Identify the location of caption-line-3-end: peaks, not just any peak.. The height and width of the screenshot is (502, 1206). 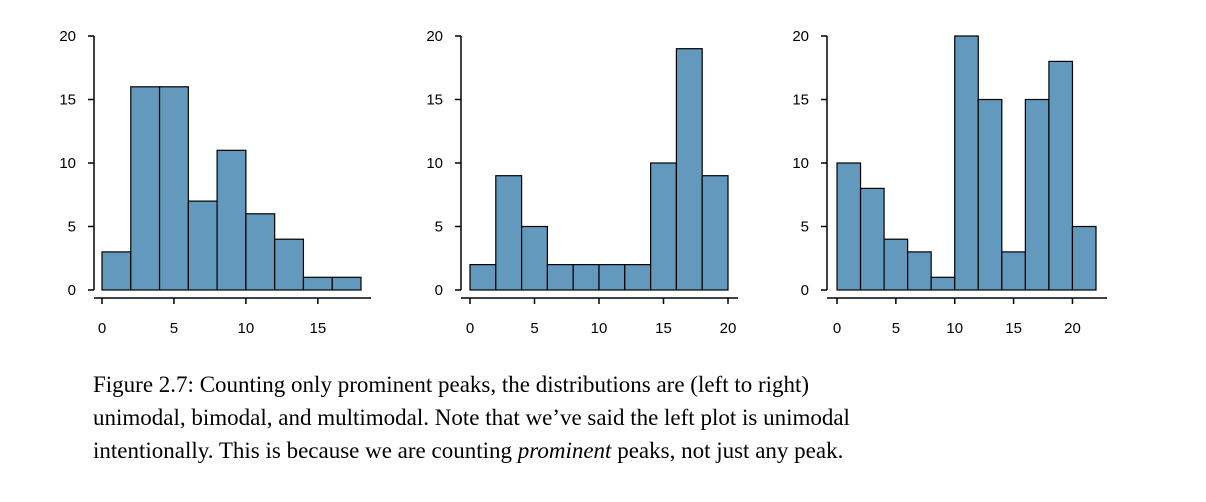
(727, 450).